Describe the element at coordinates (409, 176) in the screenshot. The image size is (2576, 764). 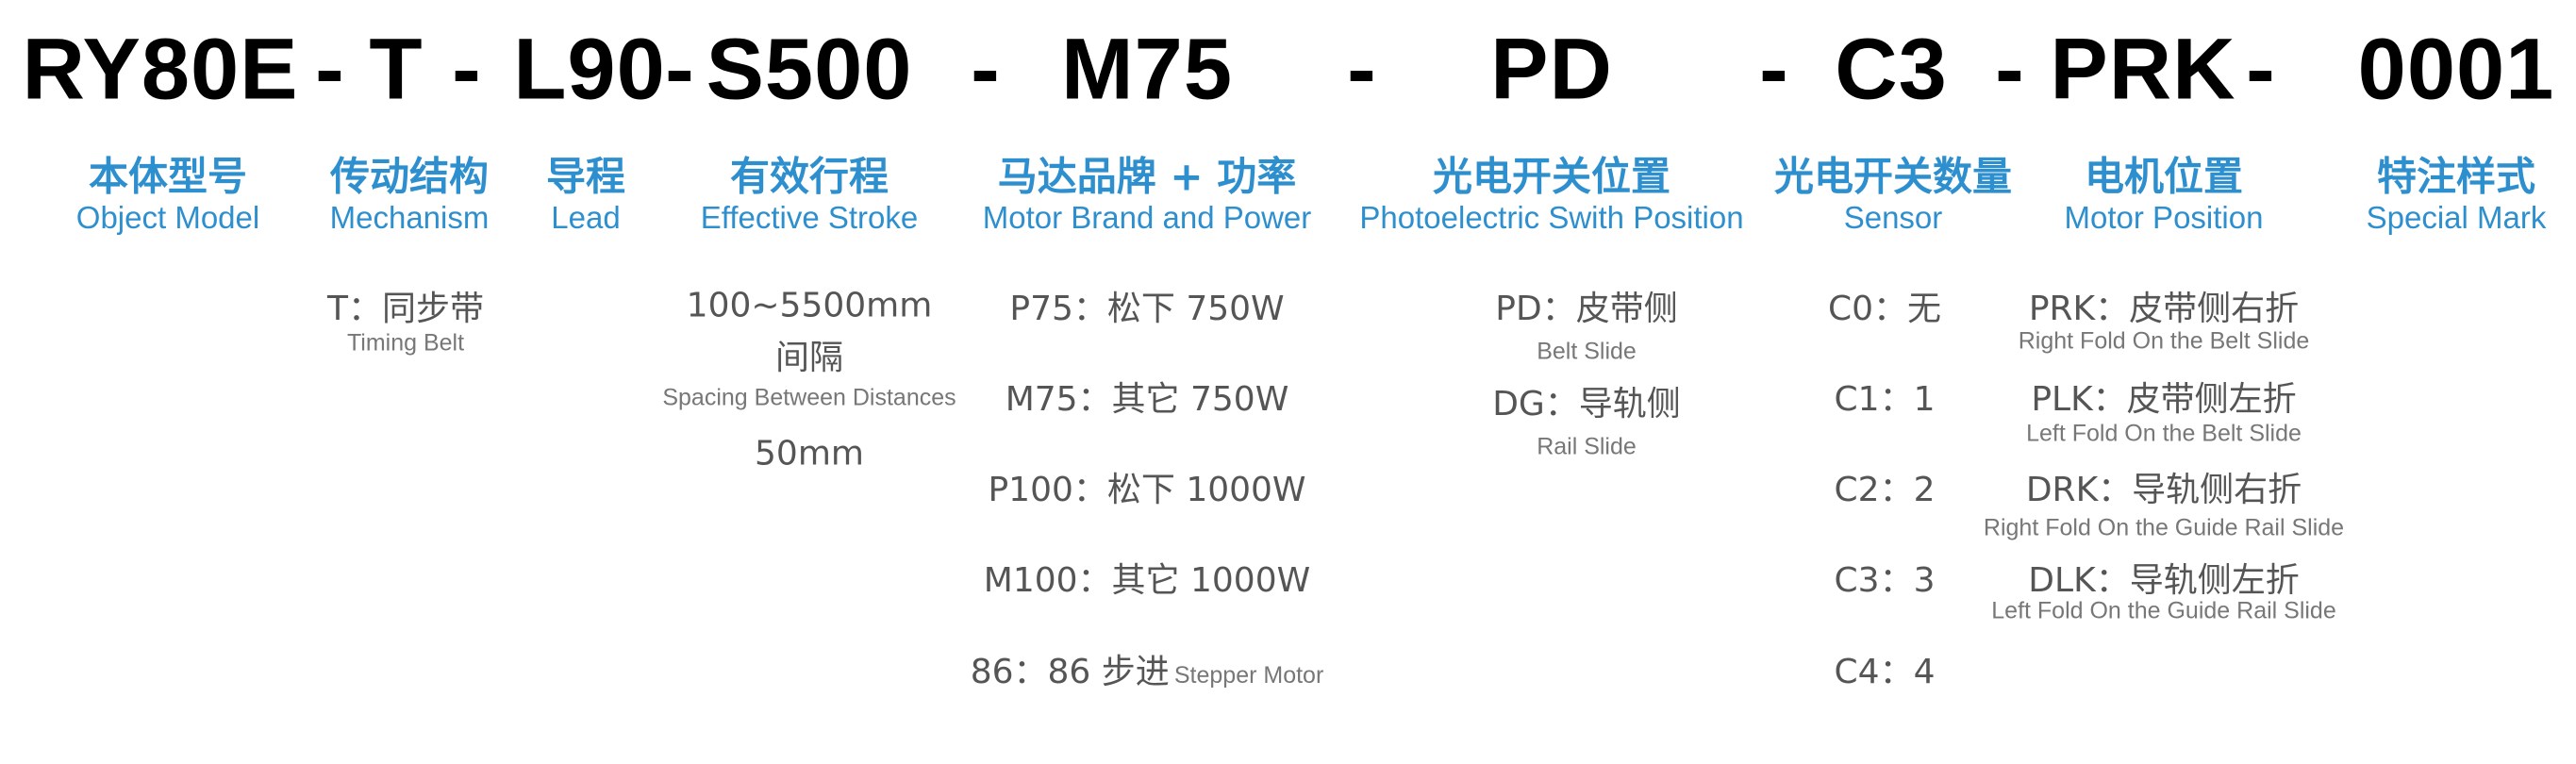
I see `header-cn: 传动结构` at that location.